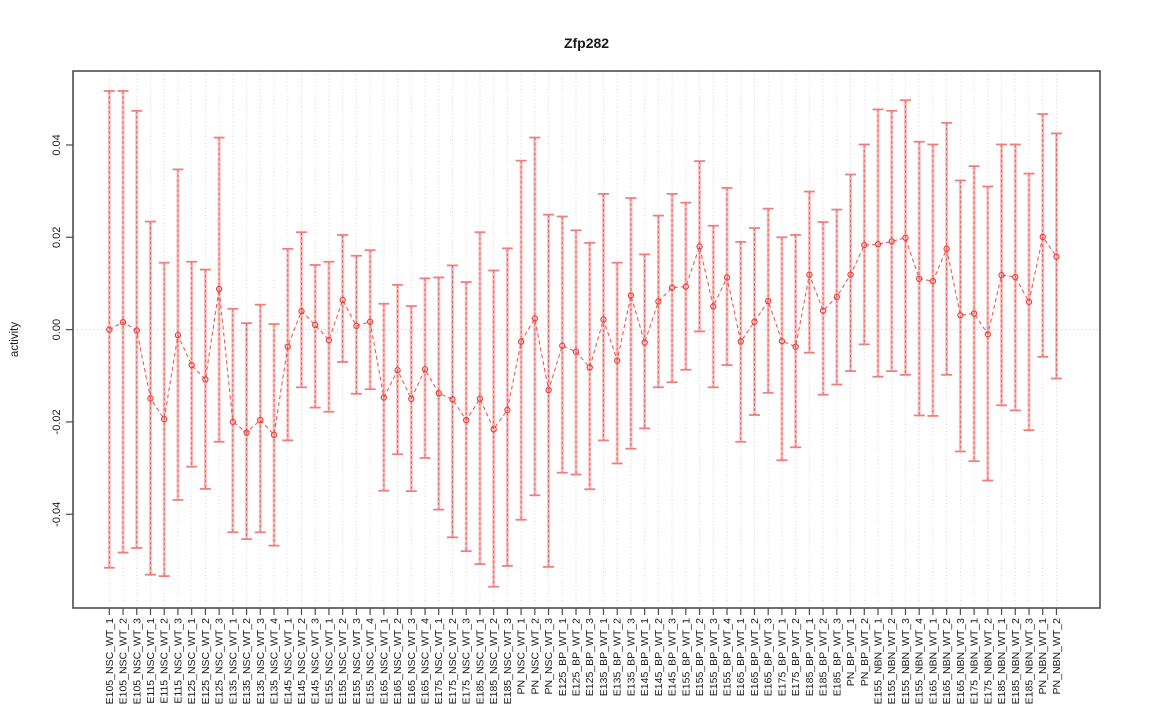 The image size is (1170, 720). I want to click on x-tick-label: E175_NSC_WT_2, so click(453, 661).